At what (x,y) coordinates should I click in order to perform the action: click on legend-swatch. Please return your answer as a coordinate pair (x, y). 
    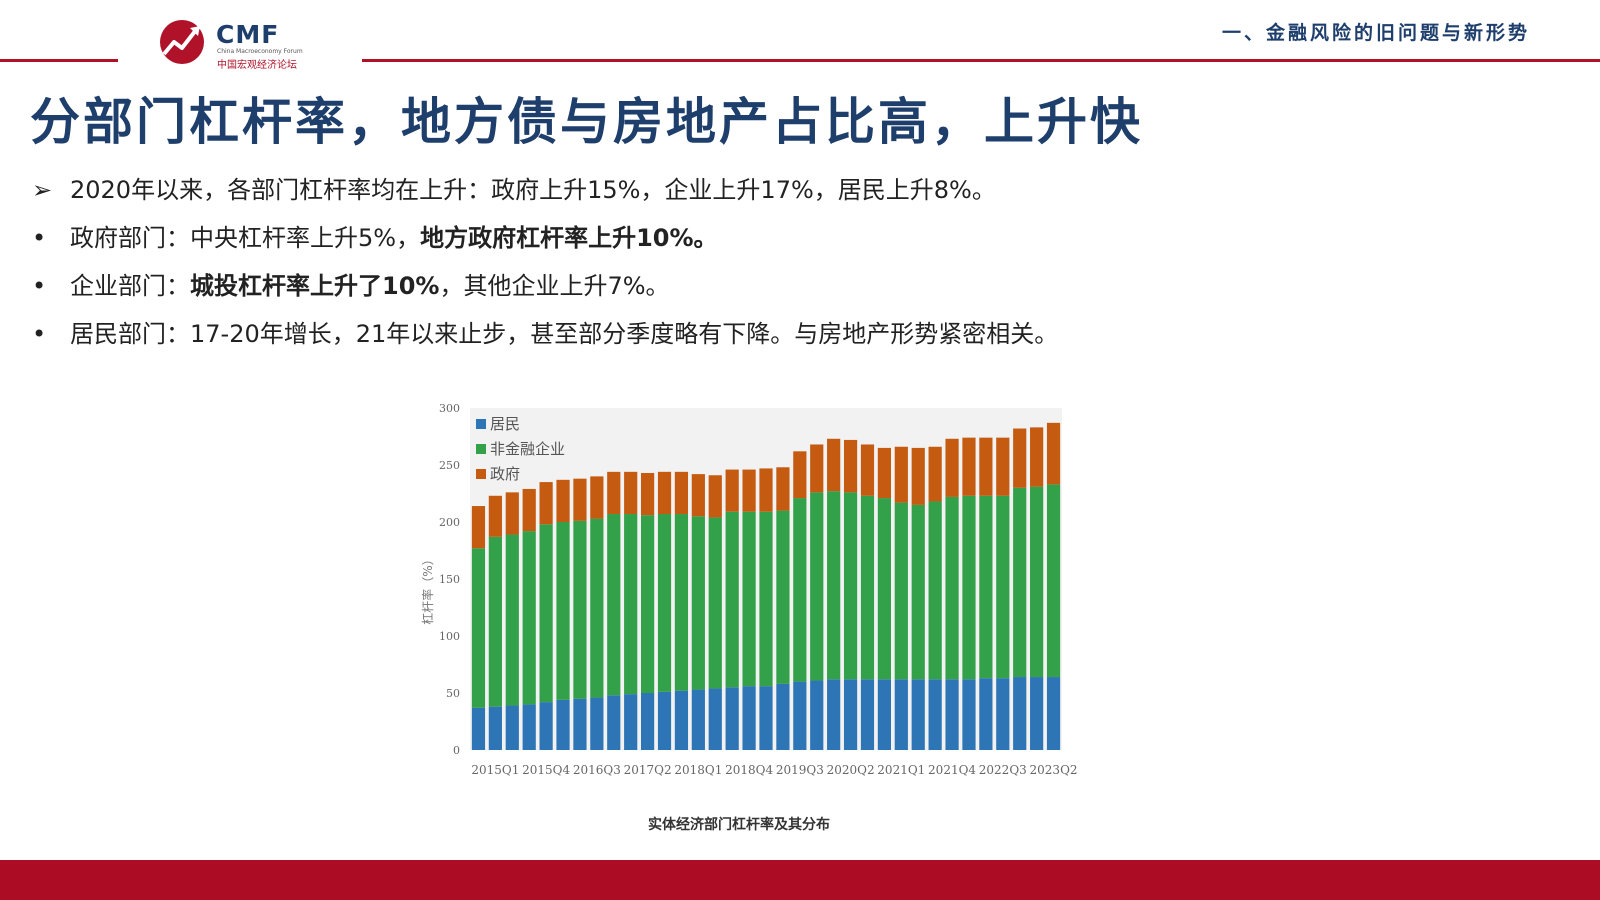
    Looking at the image, I should click on (481, 474).